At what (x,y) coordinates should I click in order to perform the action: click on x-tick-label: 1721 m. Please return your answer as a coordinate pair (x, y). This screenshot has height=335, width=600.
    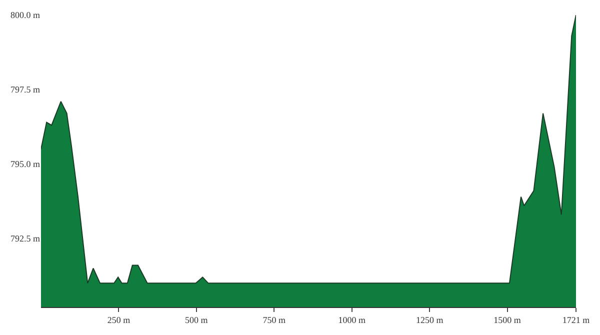
    Looking at the image, I should click on (576, 319).